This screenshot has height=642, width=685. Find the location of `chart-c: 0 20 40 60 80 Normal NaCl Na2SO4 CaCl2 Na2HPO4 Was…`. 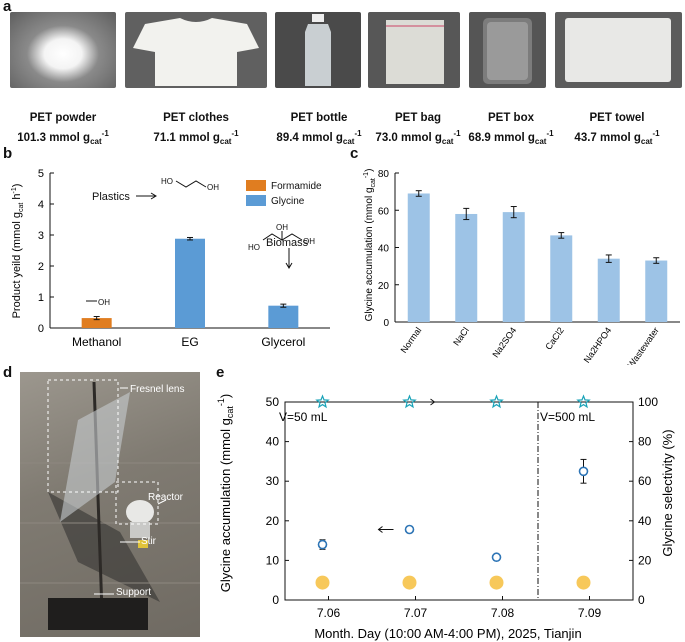

chart-c: 0 20 40 60 80 Normal NaCl Na2SO4 CaCl2 Na2HPO4 Was… is located at coordinates (521, 267).